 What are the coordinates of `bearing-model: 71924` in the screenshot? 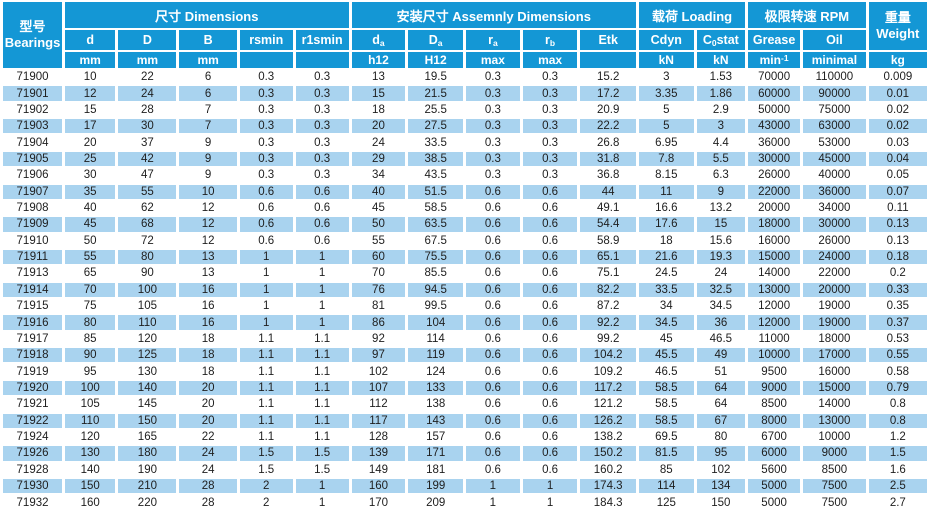 It's located at (33, 437).